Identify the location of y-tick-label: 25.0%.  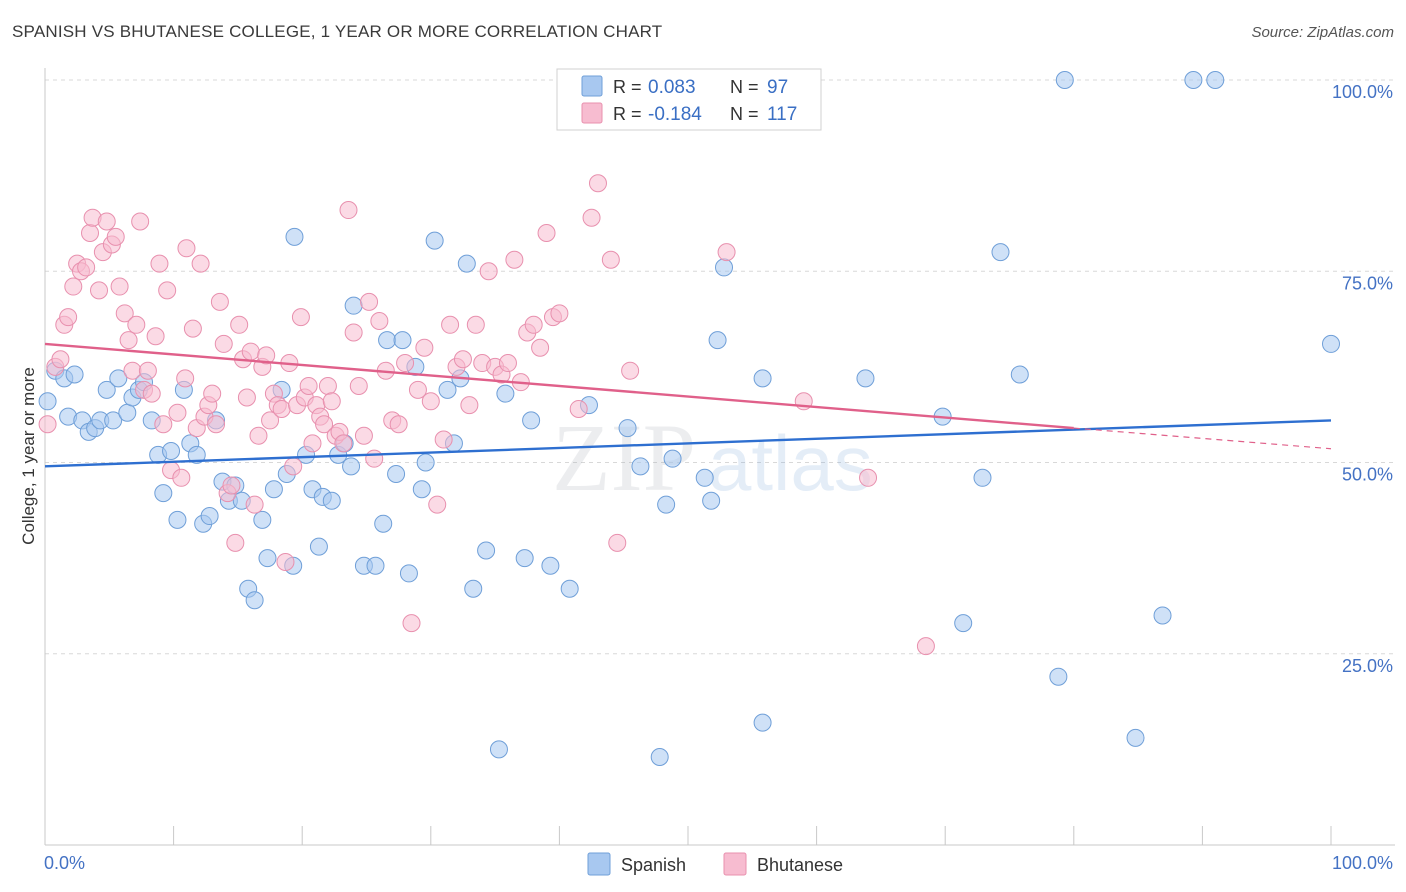
(1367, 666).